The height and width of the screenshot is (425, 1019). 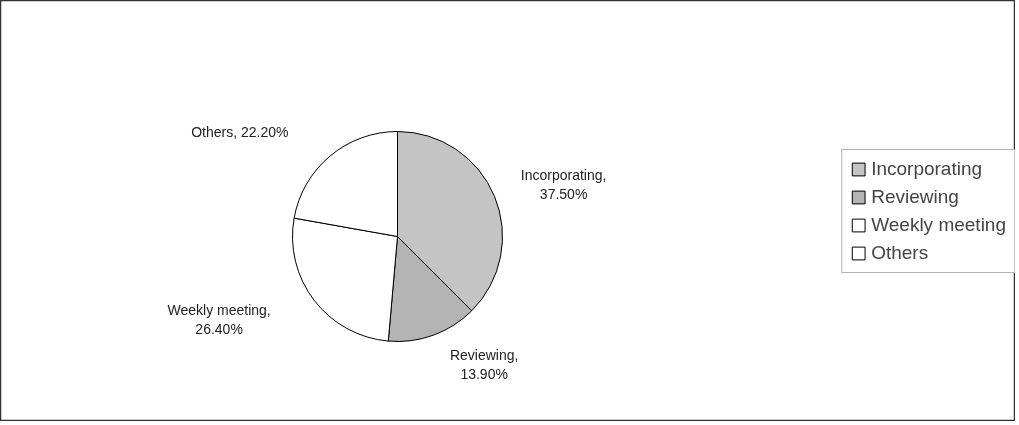 What do you see at coordinates (219, 319) in the screenshot?
I see `data-label: Weekly meeting, 26.40%` at bounding box center [219, 319].